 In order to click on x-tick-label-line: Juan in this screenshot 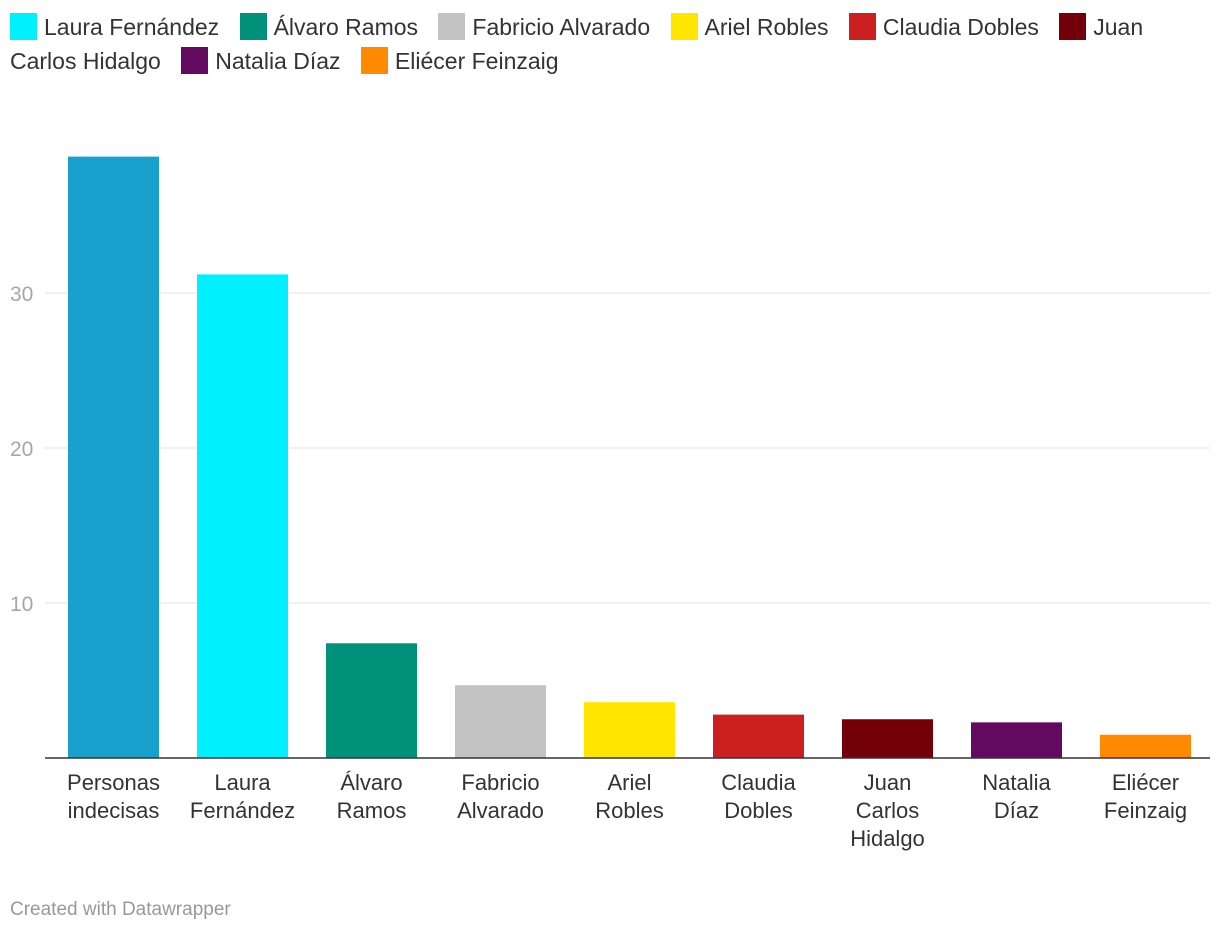, I will do `click(888, 782)`.